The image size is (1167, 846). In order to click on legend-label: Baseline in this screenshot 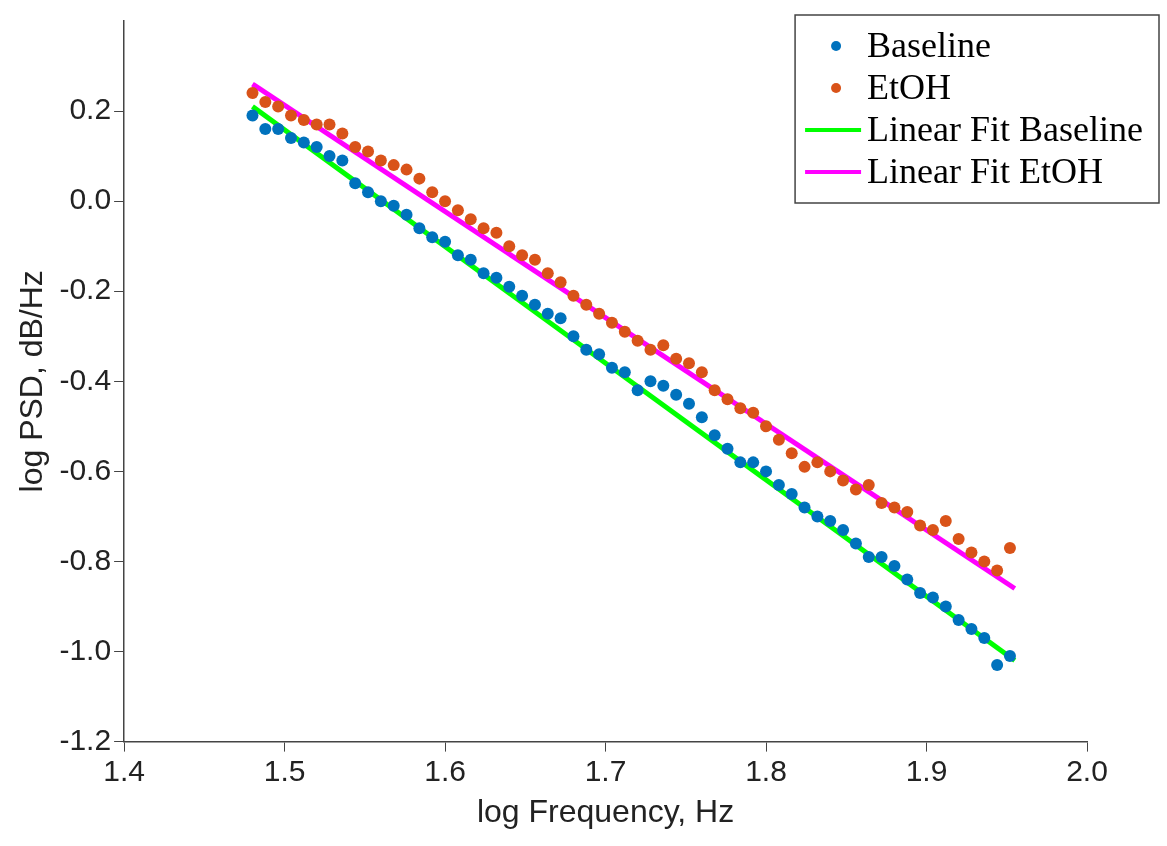, I will do `click(929, 45)`.